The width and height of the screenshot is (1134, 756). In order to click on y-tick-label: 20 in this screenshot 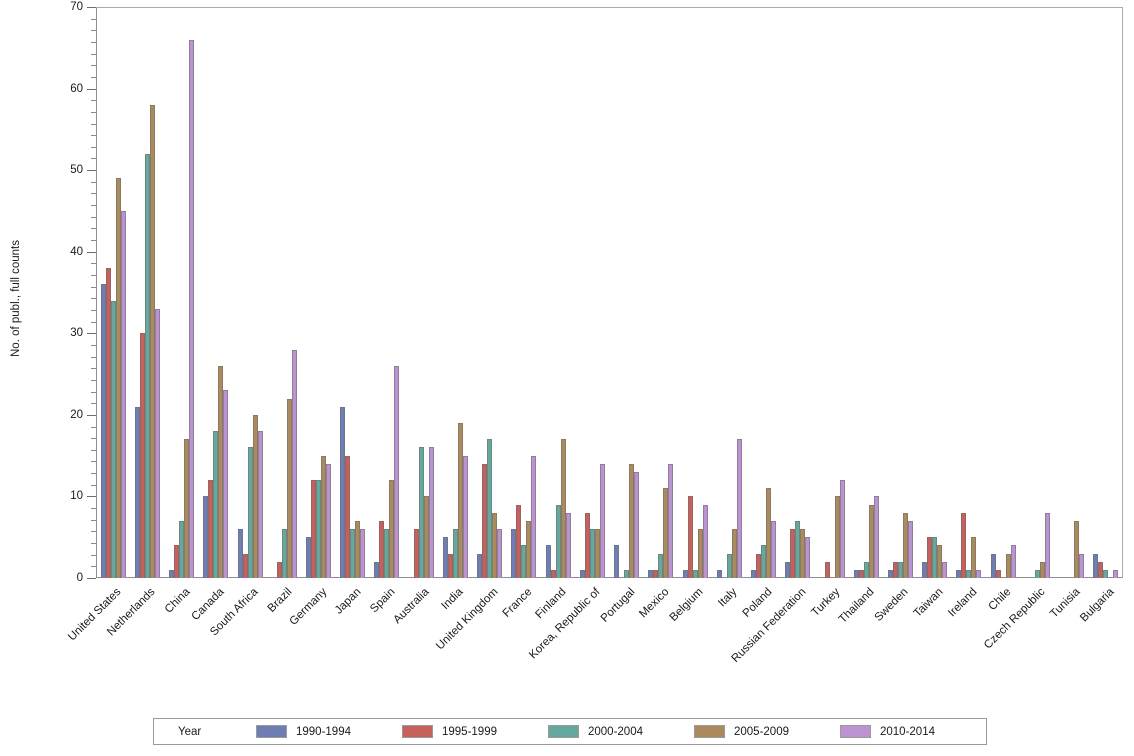, I will do `click(76, 414)`.